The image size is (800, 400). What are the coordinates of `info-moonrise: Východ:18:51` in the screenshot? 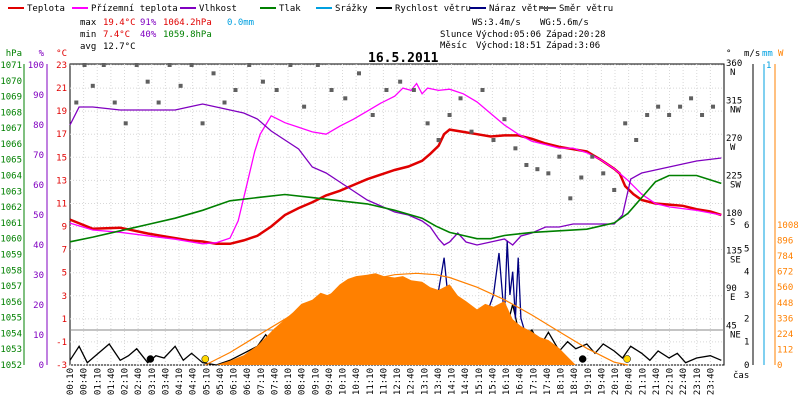 It's located at (508, 46).